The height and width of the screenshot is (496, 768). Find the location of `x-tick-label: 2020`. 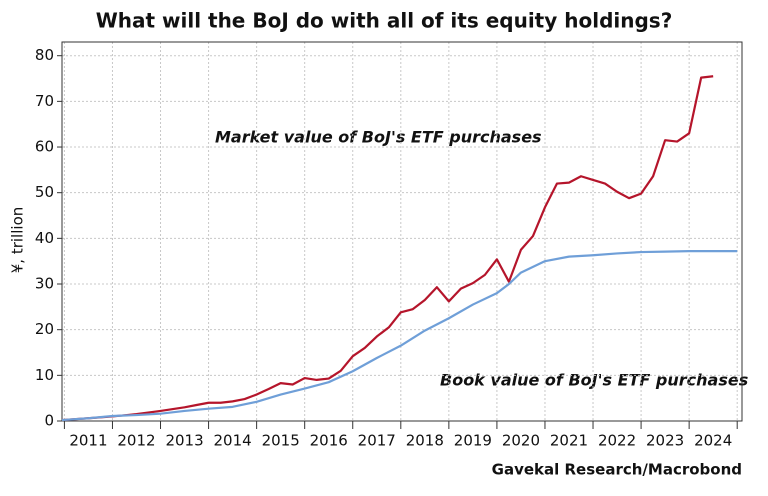

x-tick-label: 2020 is located at coordinates (521, 441).